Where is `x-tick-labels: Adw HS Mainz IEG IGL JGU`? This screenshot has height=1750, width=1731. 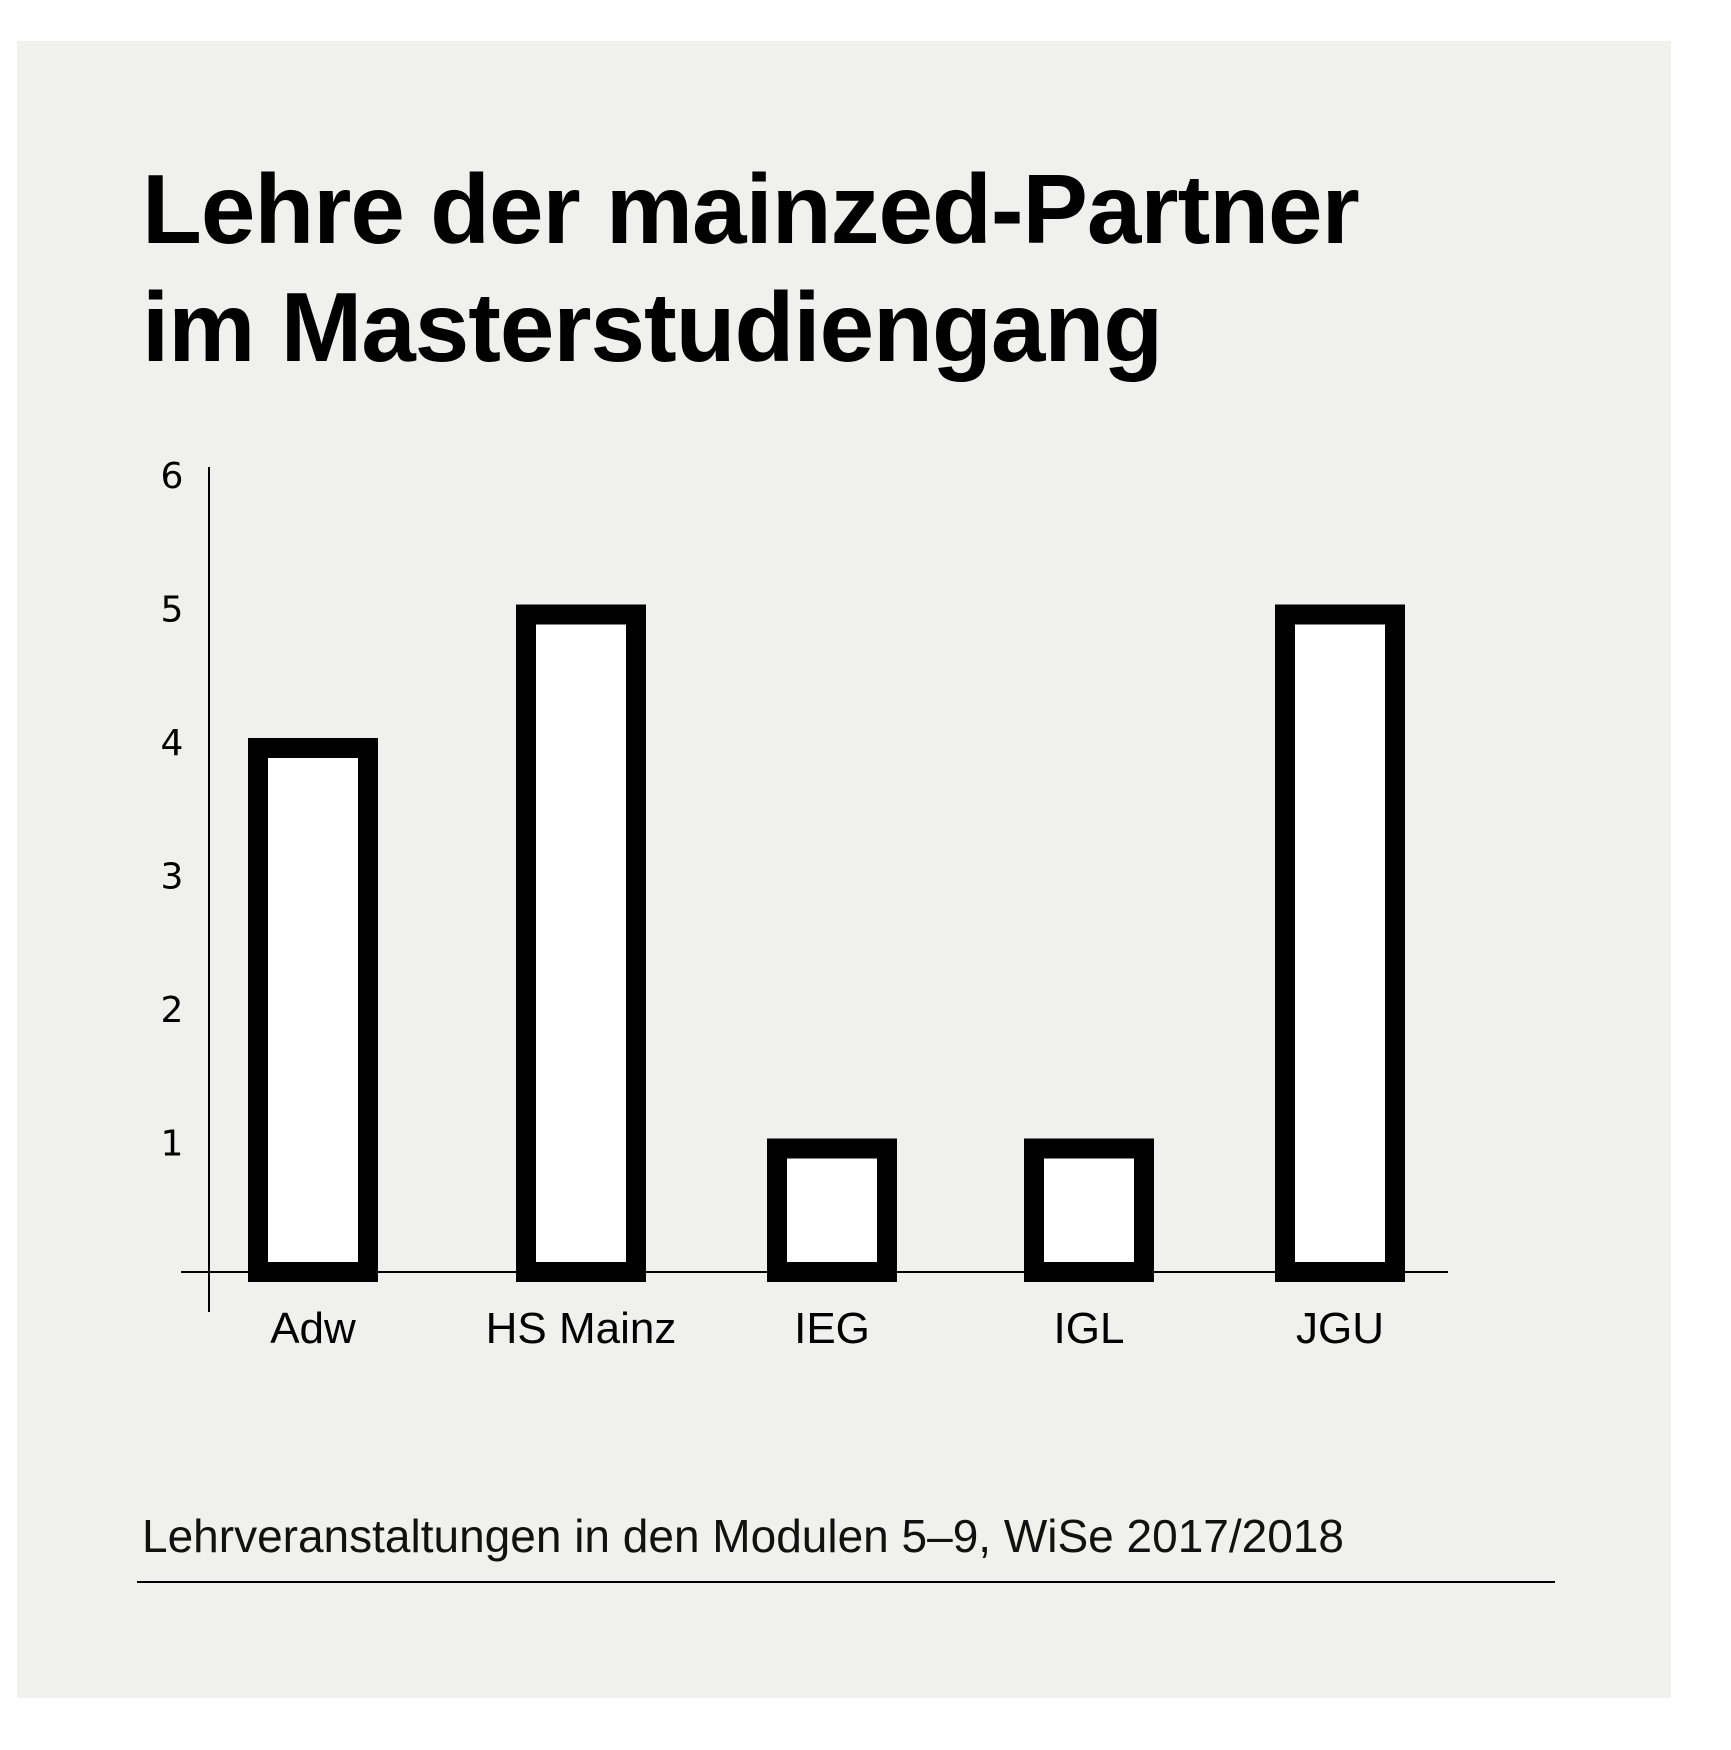 x-tick-labels: Adw HS Mainz IEG IGL JGU is located at coordinates (827, 1328).